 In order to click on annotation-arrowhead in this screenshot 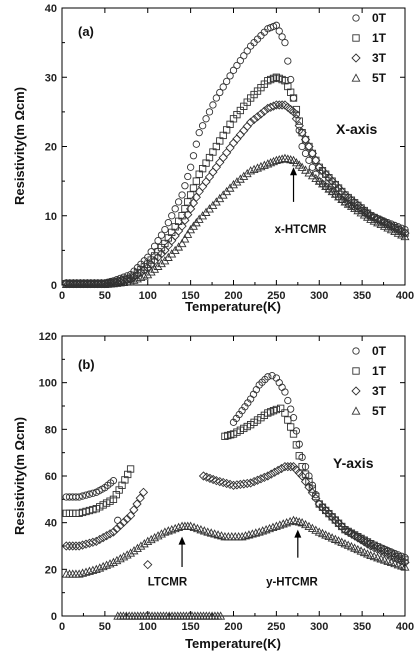, I will do `click(182, 540)`.